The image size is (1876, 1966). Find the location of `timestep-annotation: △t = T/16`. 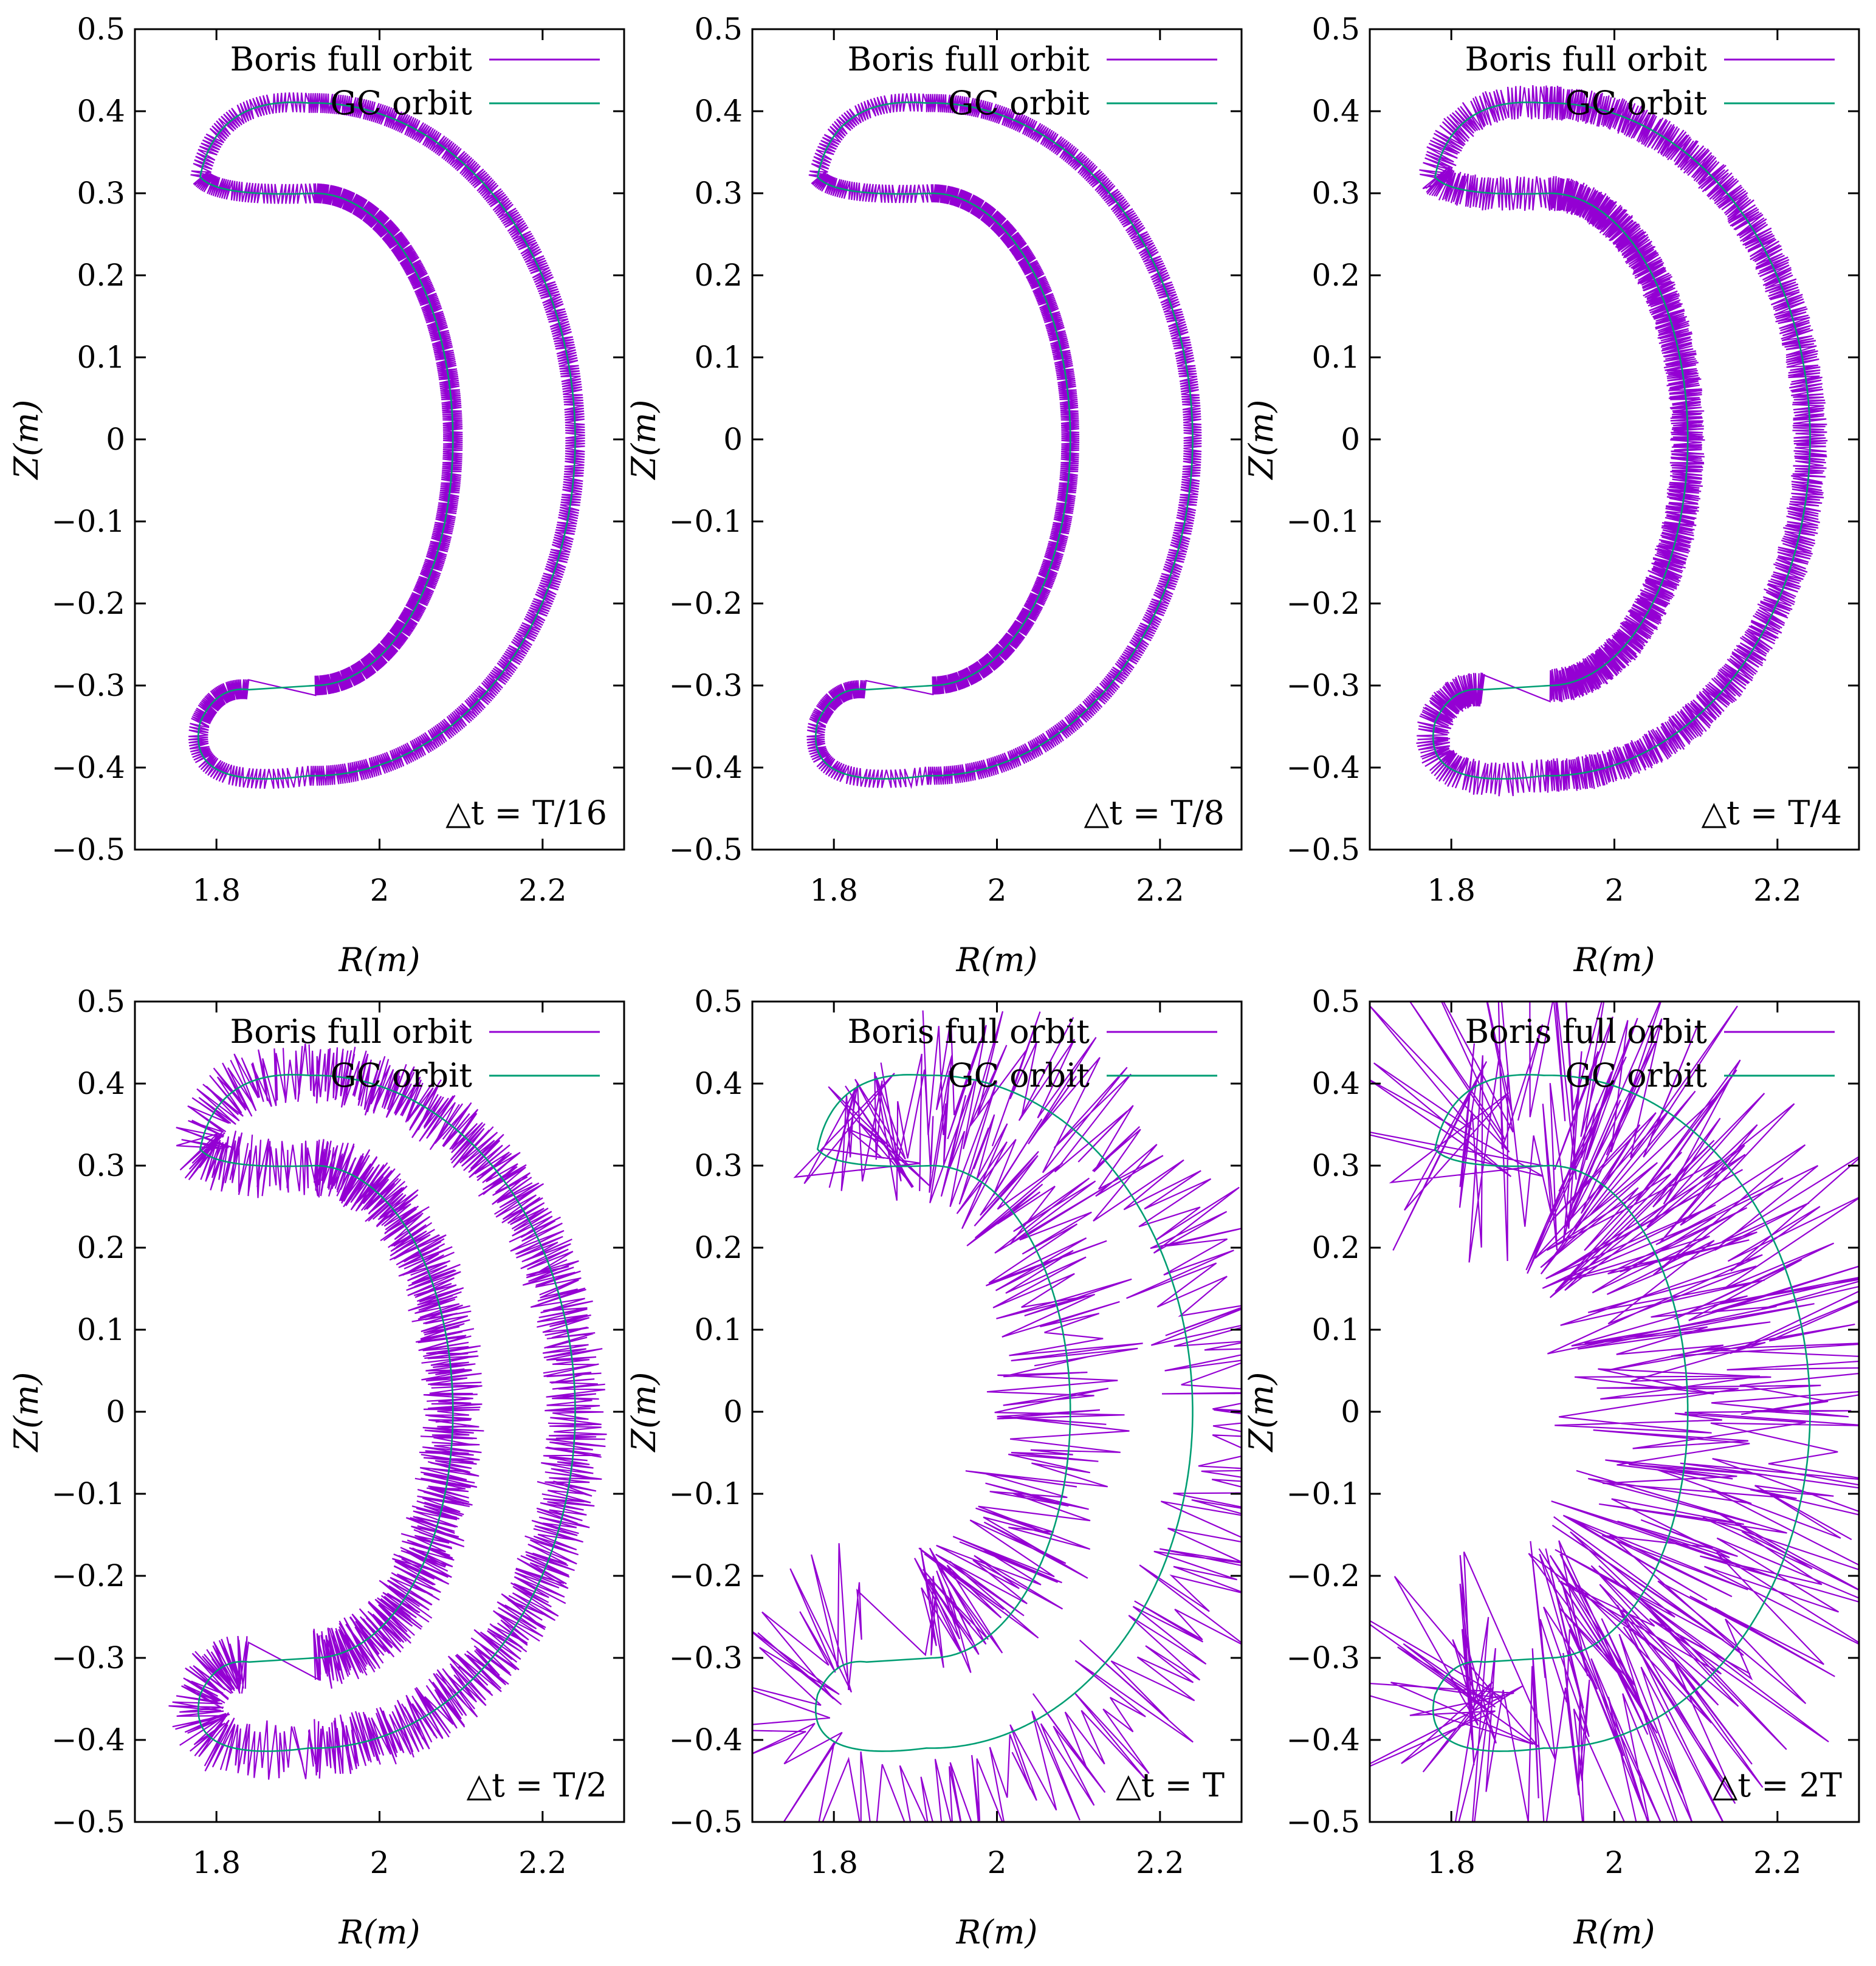

timestep-annotation: △t = T/16 is located at coordinates (526, 813).